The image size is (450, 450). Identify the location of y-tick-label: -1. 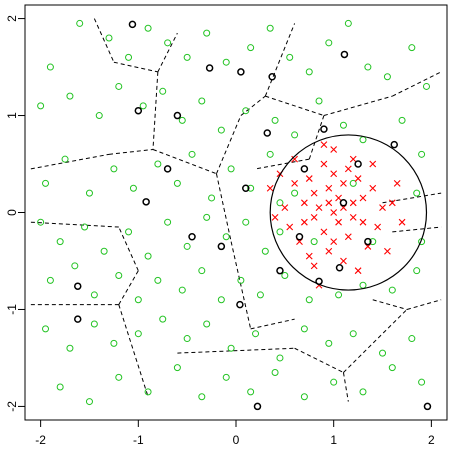
(12, 309).